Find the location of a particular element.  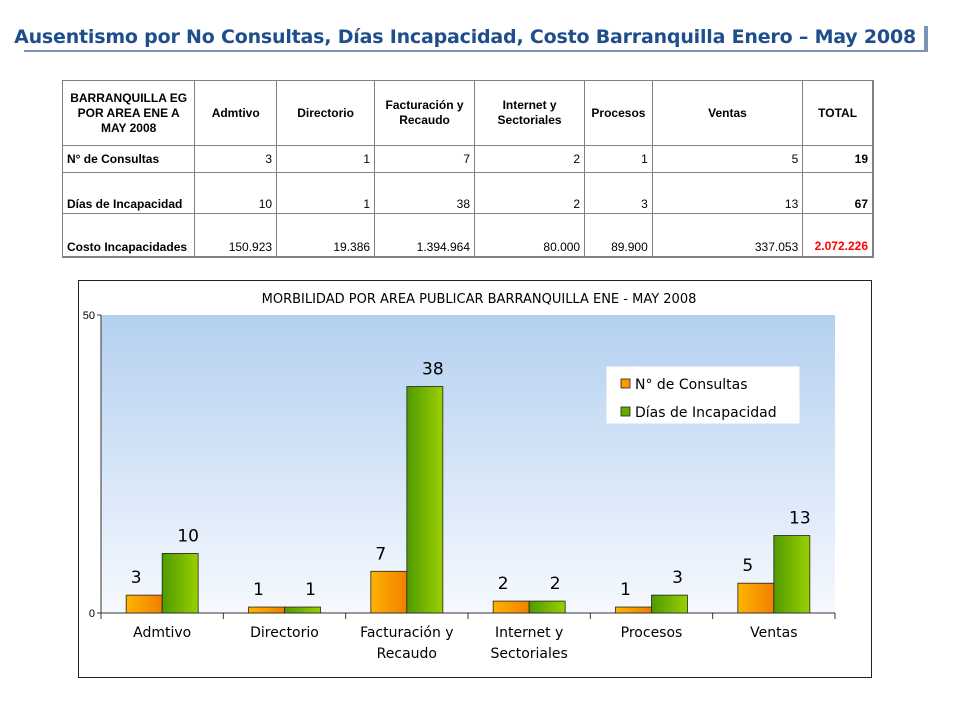

table-row: N° de Consultas 3 1 7 2 1 5 19 is located at coordinates (467, 159).